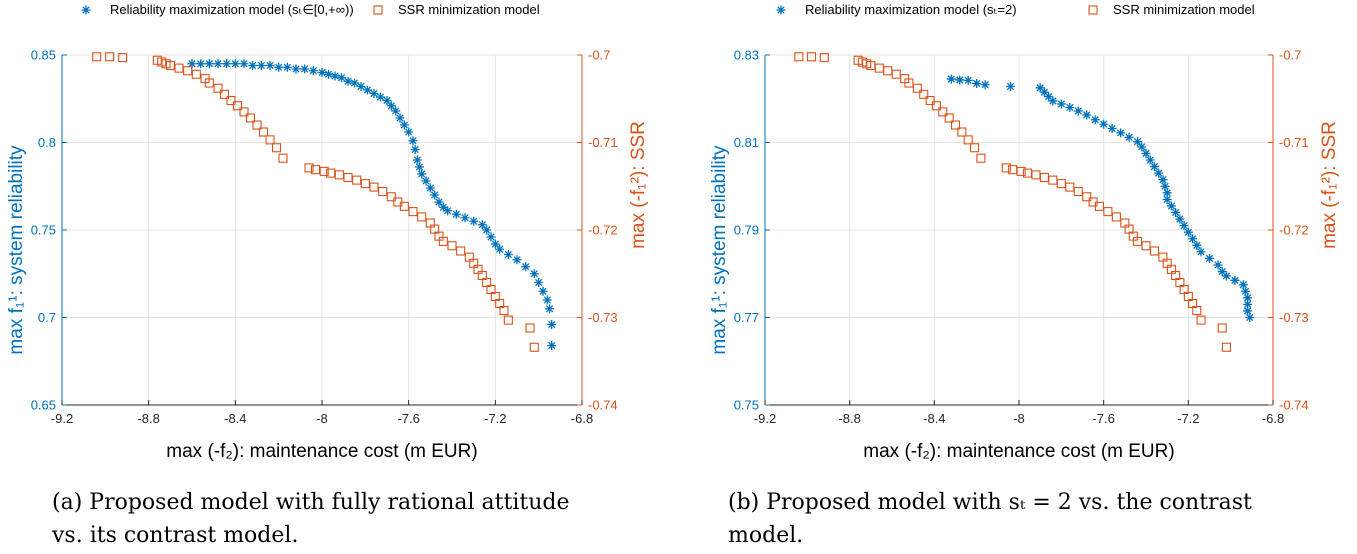 The width and height of the screenshot is (1357, 554). I want to click on y-left-tick-label: 0.8, so click(47, 142).